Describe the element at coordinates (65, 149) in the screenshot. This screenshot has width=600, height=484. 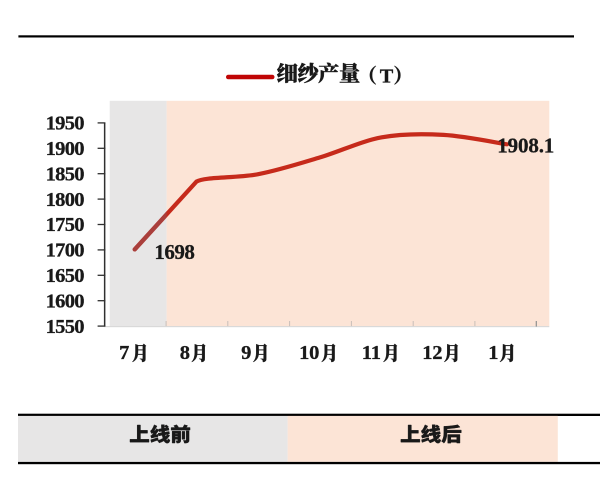
I see `svg-text: 1900` at that location.